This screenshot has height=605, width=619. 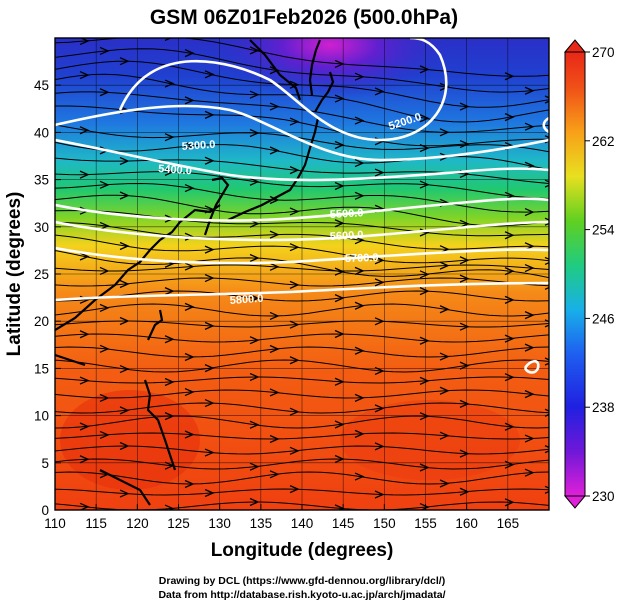 I want to click on y-tick-label: 25, so click(x=41, y=274).